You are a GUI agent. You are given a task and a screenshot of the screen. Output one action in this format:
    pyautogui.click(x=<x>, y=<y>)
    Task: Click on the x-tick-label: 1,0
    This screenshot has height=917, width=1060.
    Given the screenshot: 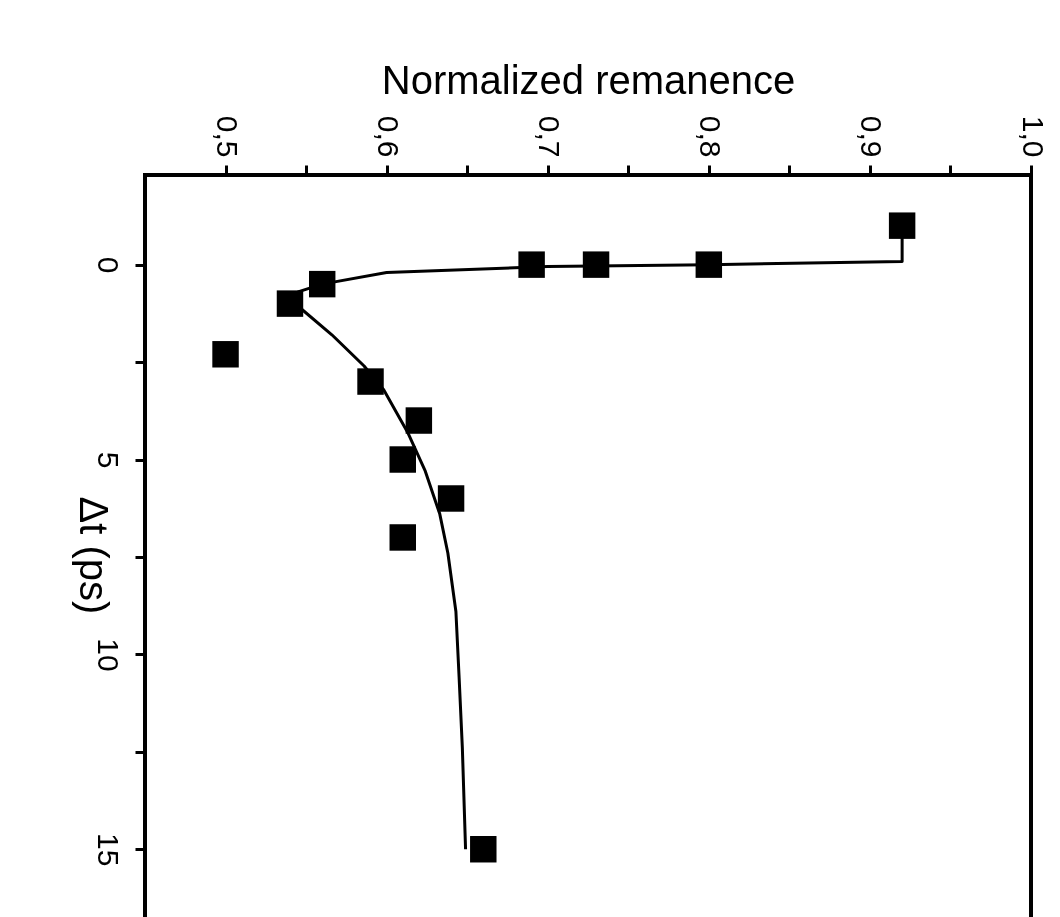 What is the action you would take?
    pyautogui.click(x=1033, y=136)
    